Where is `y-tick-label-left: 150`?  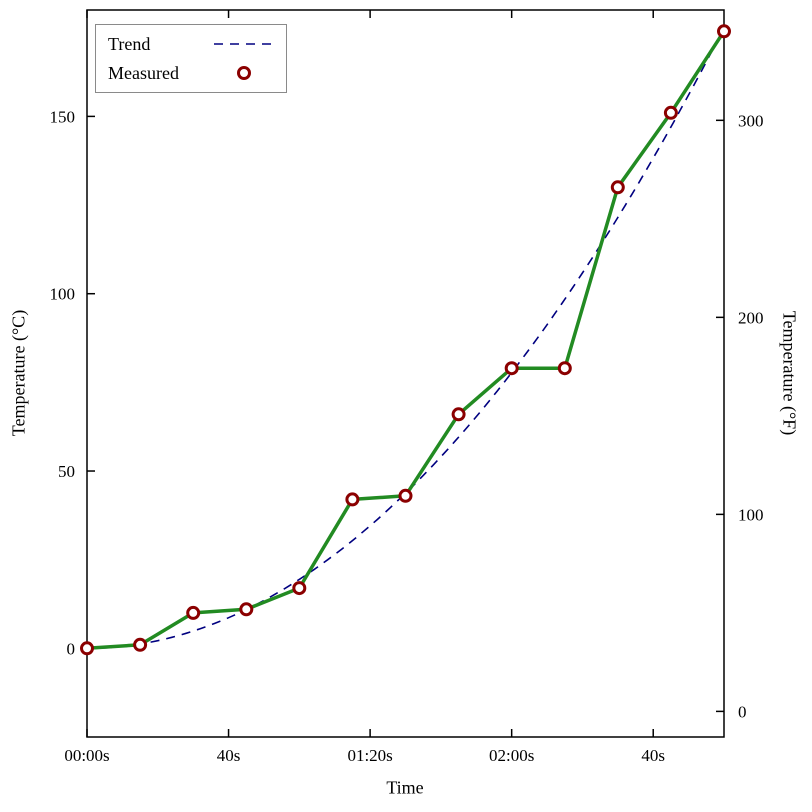
y-tick-label-left: 150 is located at coordinates (63, 116).